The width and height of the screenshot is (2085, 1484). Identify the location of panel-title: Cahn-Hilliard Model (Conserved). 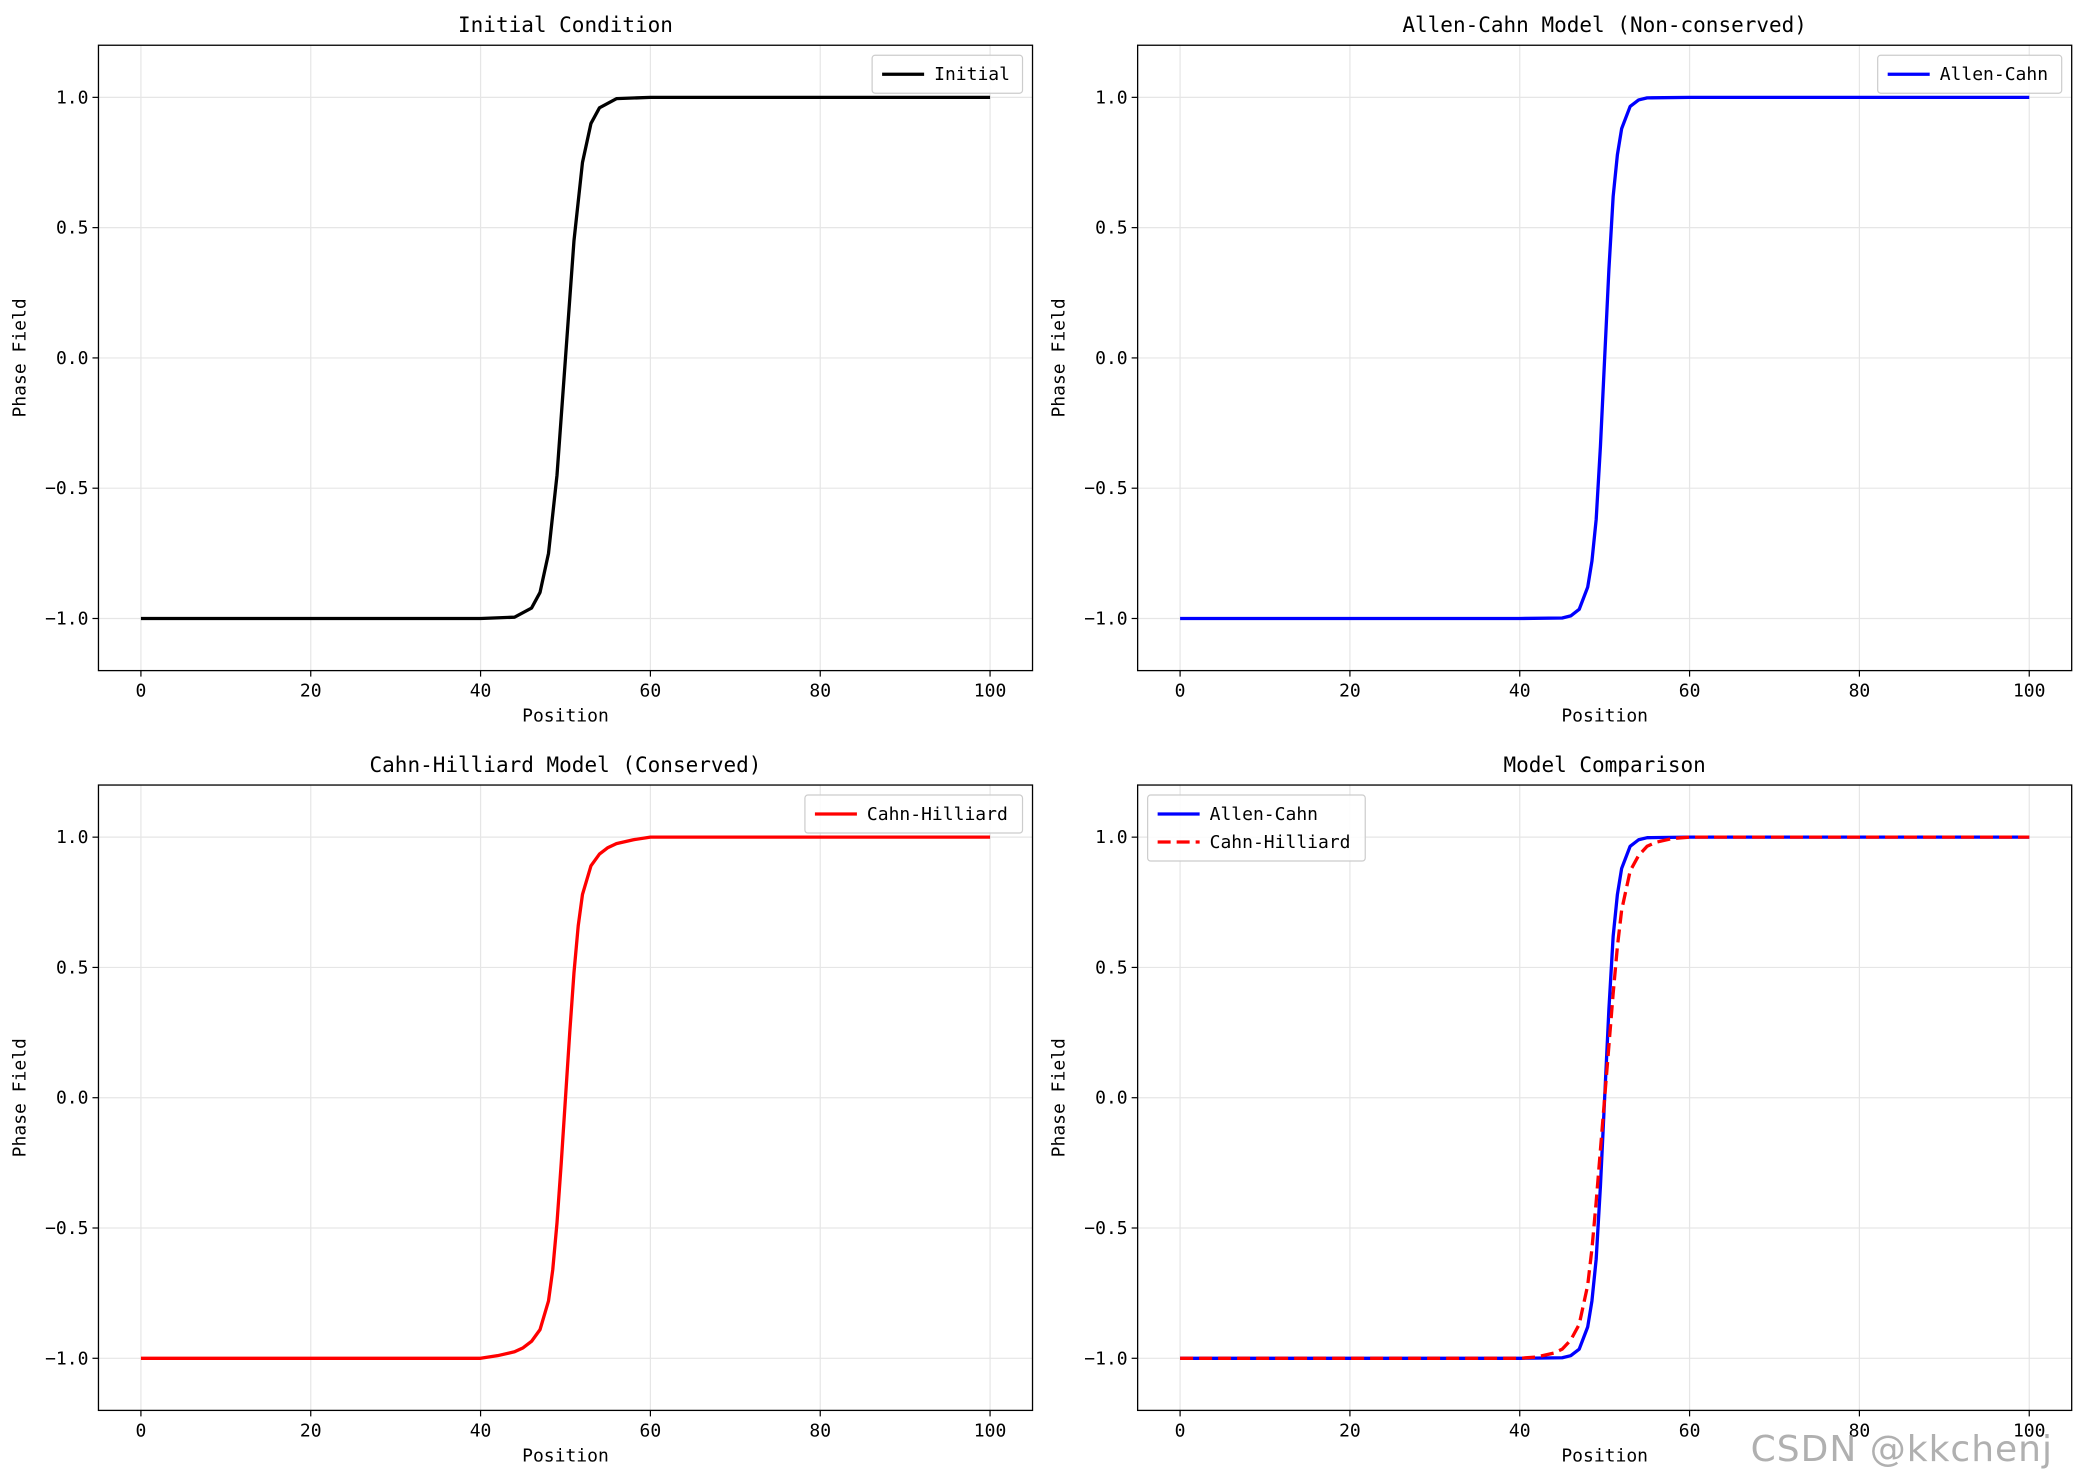
(566, 765).